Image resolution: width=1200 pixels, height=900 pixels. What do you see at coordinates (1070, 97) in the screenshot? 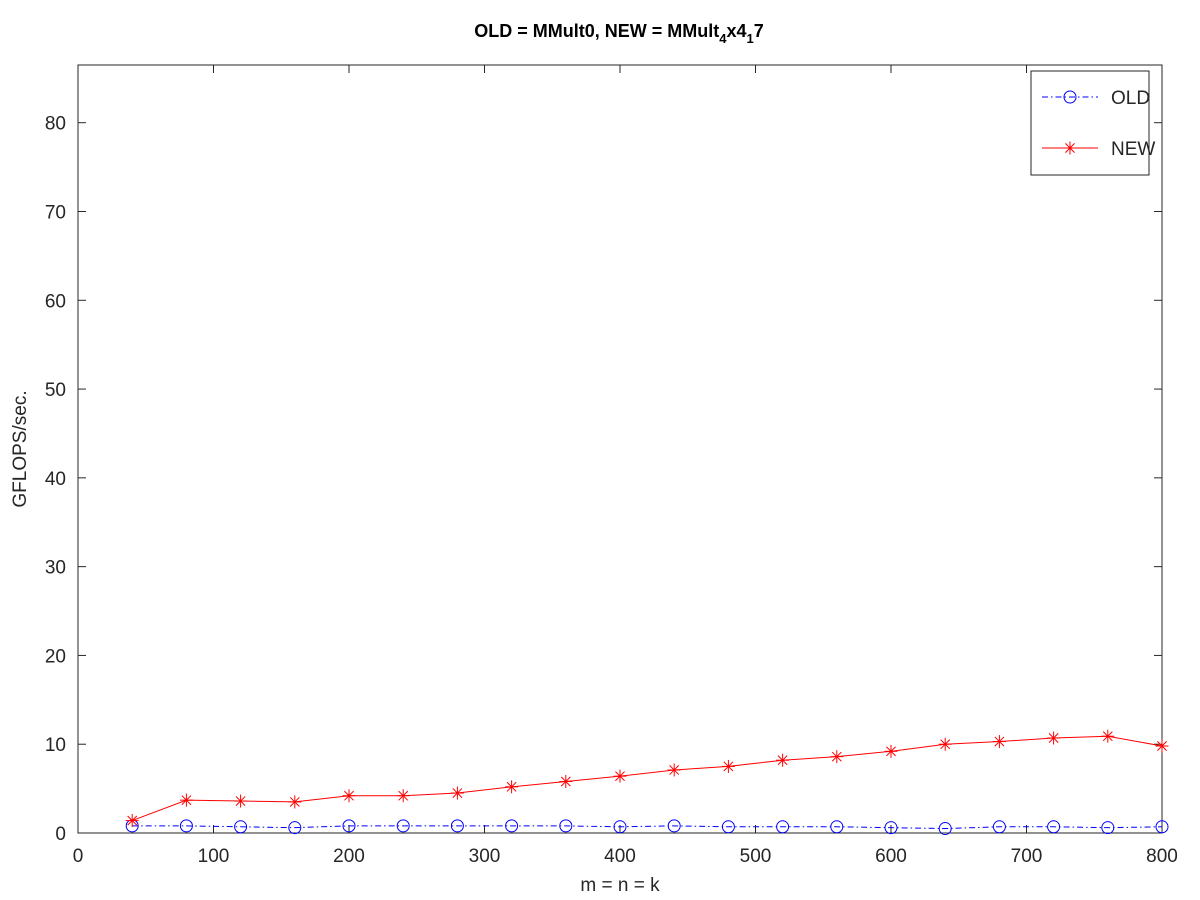
I see `legend-old-marker` at bounding box center [1070, 97].